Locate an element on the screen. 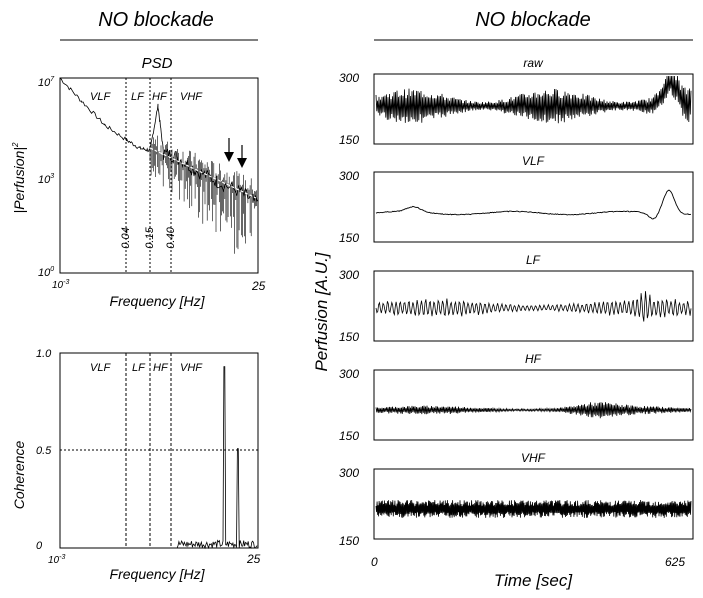 The width and height of the screenshot is (703, 598). psd-boundary-label-015: 0.15 is located at coordinates (150, 237).